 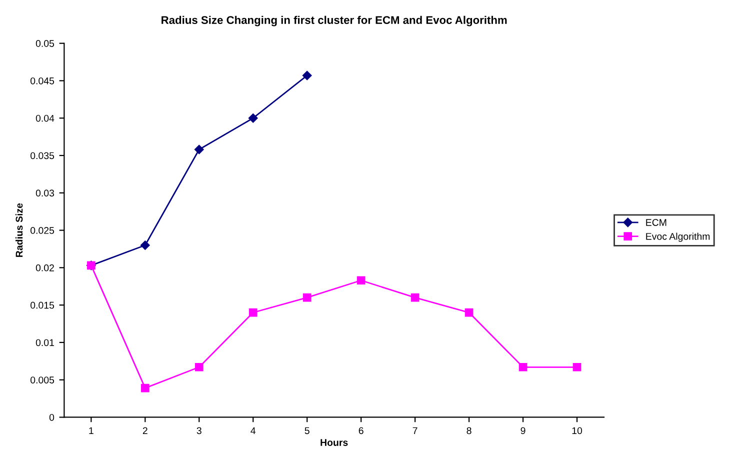 I want to click on y-tick-label: 0.05, so click(x=45, y=43).